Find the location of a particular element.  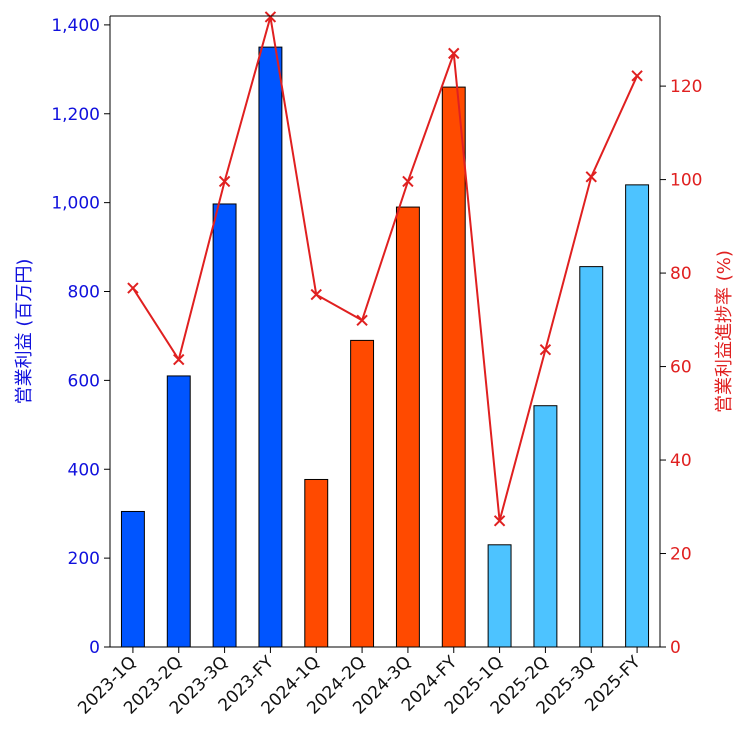

bar-2023-1Q is located at coordinates (132, 579).